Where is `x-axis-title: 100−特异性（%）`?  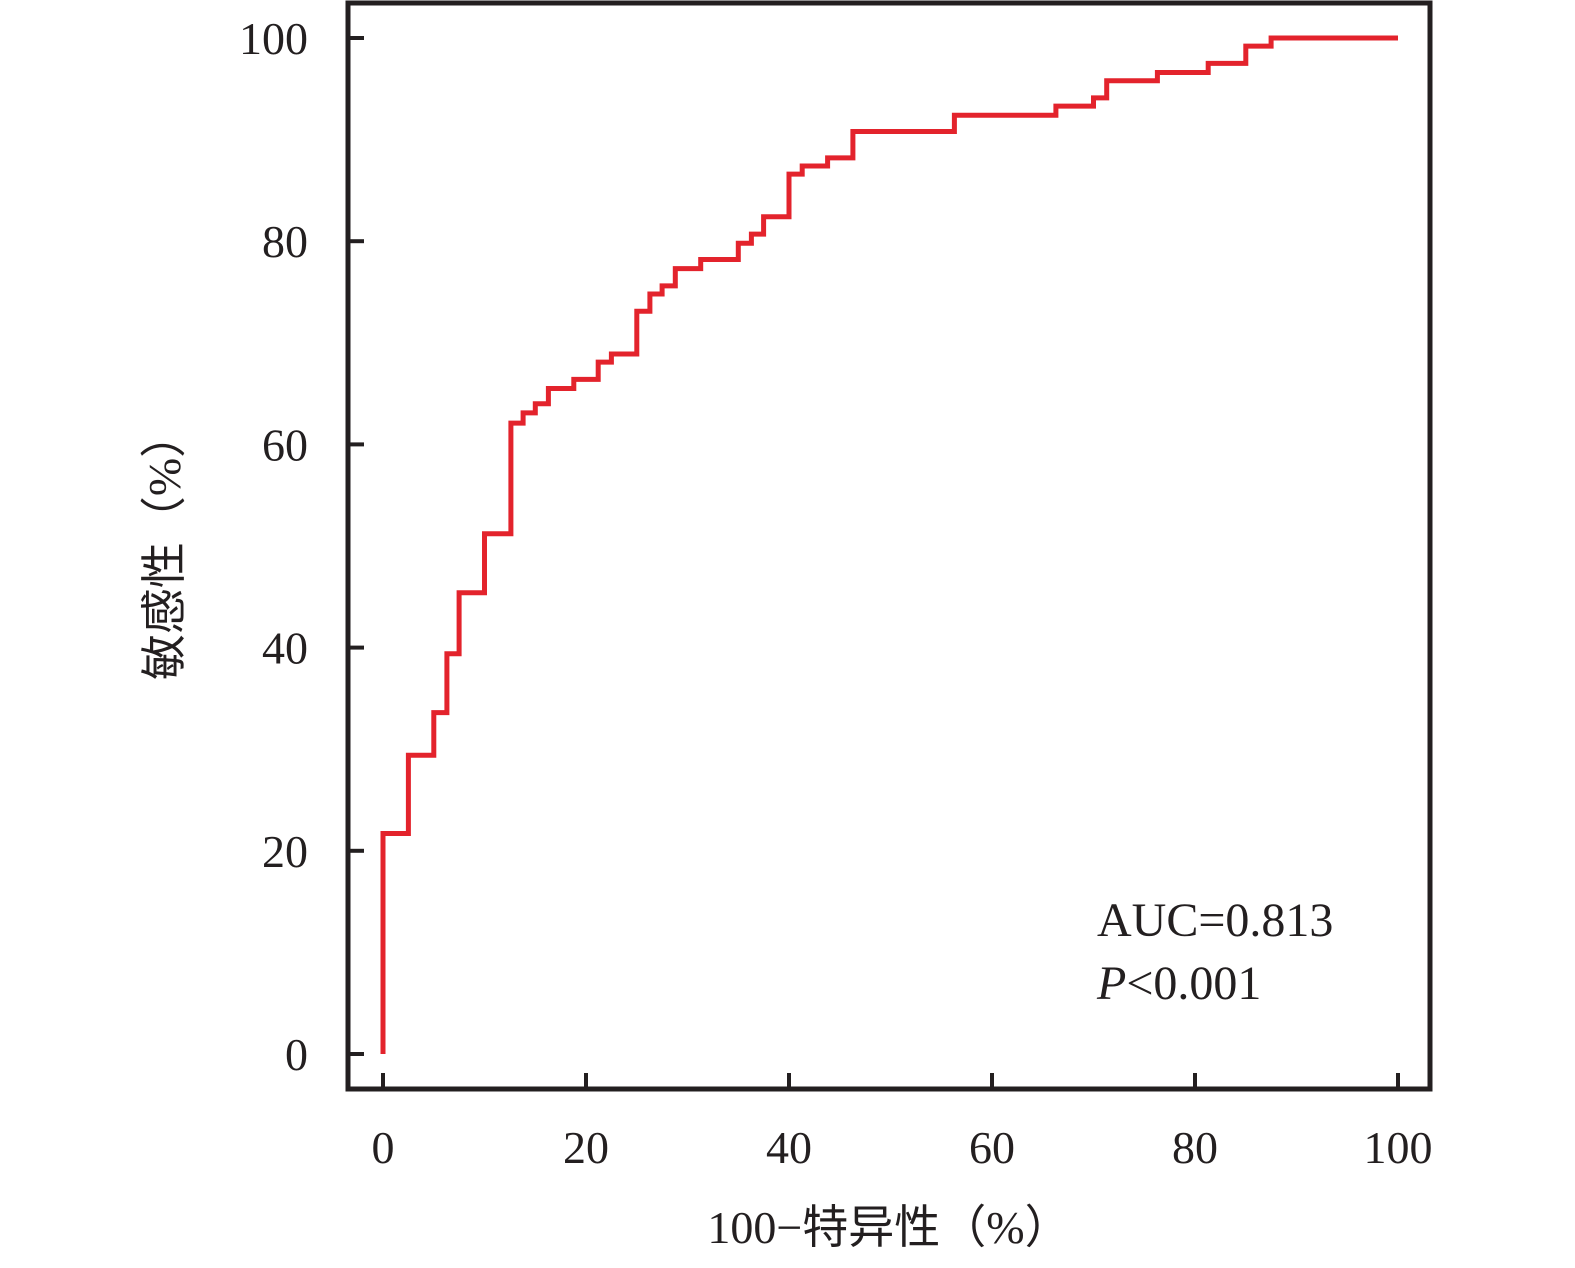
x-axis-title: 100−特异性（%） is located at coordinates (888, 1227).